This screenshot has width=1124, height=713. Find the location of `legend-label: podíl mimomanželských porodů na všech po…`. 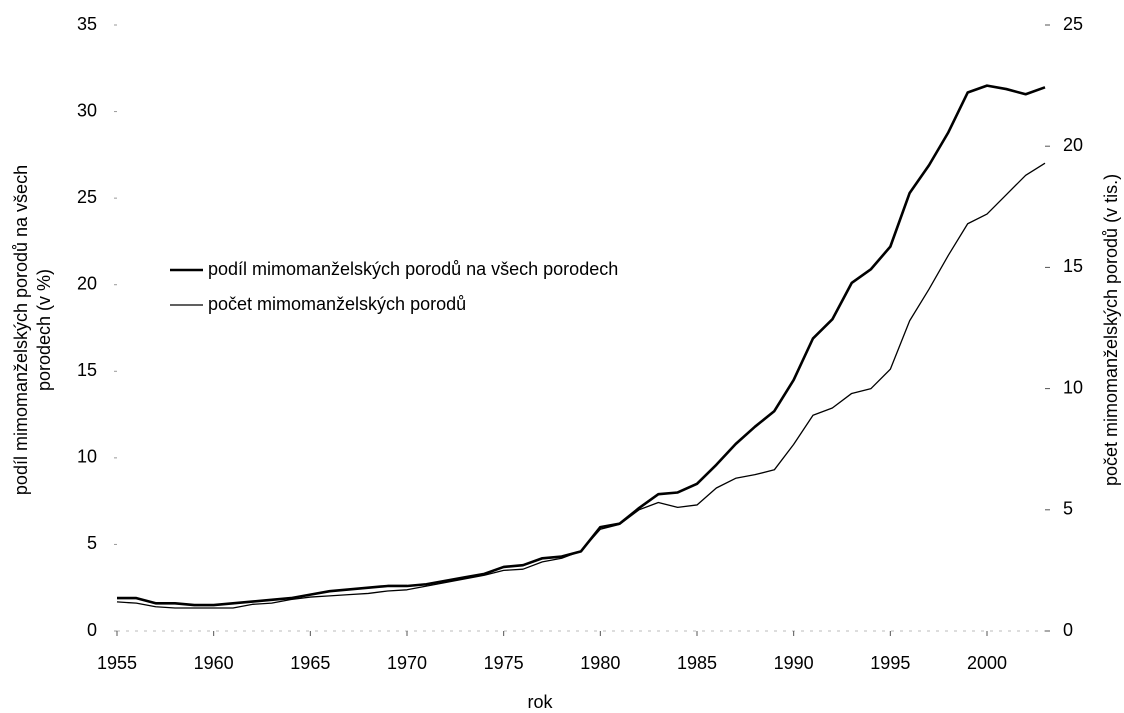

legend-label: podíl mimomanželských porodů na všech po… is located at coordinates (413, 269).